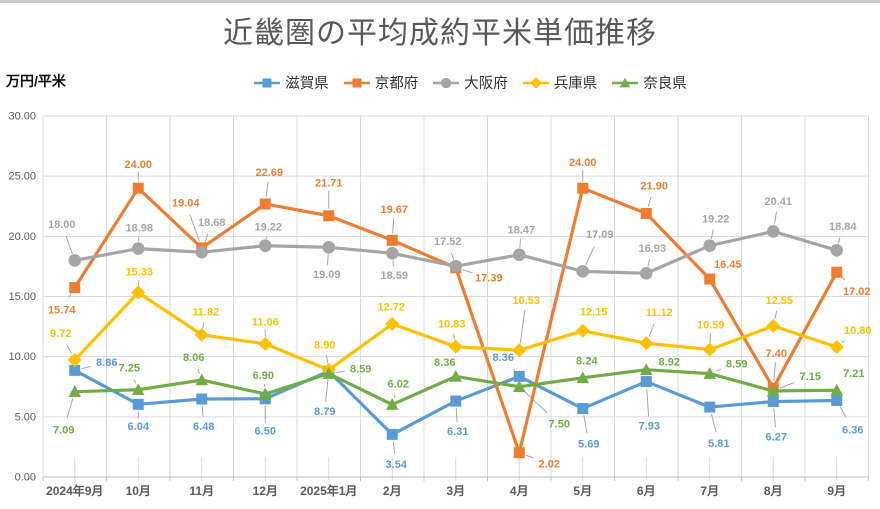 Image resolution: width=880 pixels, height=509 pixels. What do you see at coordinates (291, 82) in the screenshot?
I see `legend-item-shiga: 滋賀県` at bounding box center [291, 82].